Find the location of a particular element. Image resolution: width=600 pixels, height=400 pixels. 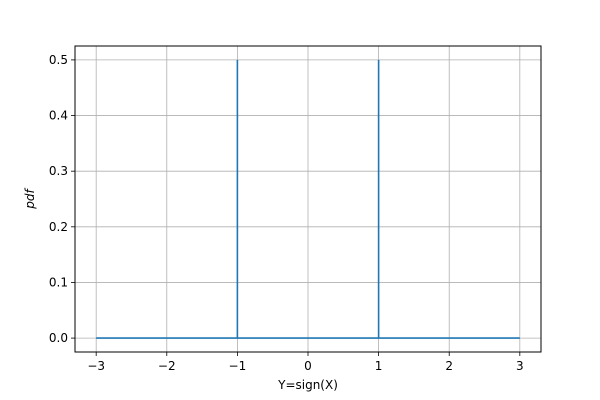

y-axis-label: pdf is located at coordinates (30, 199).